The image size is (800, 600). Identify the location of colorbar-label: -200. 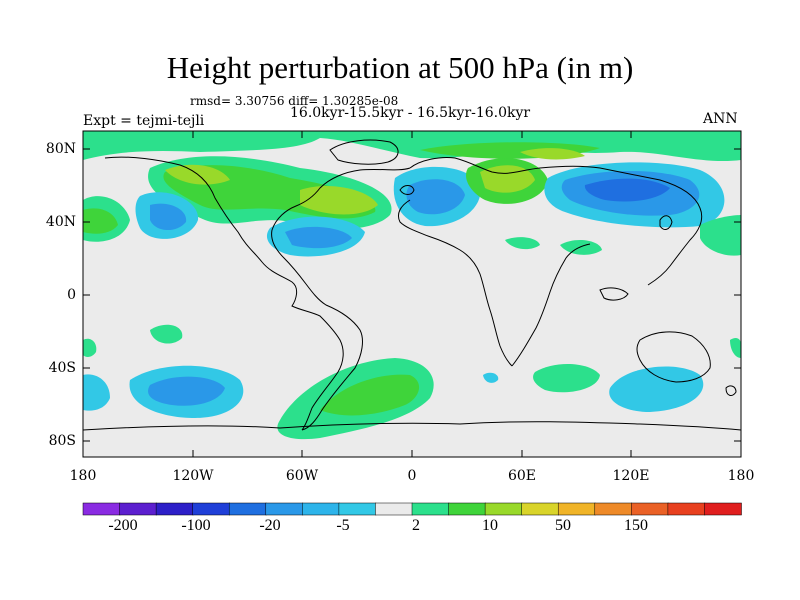
(123, 525).